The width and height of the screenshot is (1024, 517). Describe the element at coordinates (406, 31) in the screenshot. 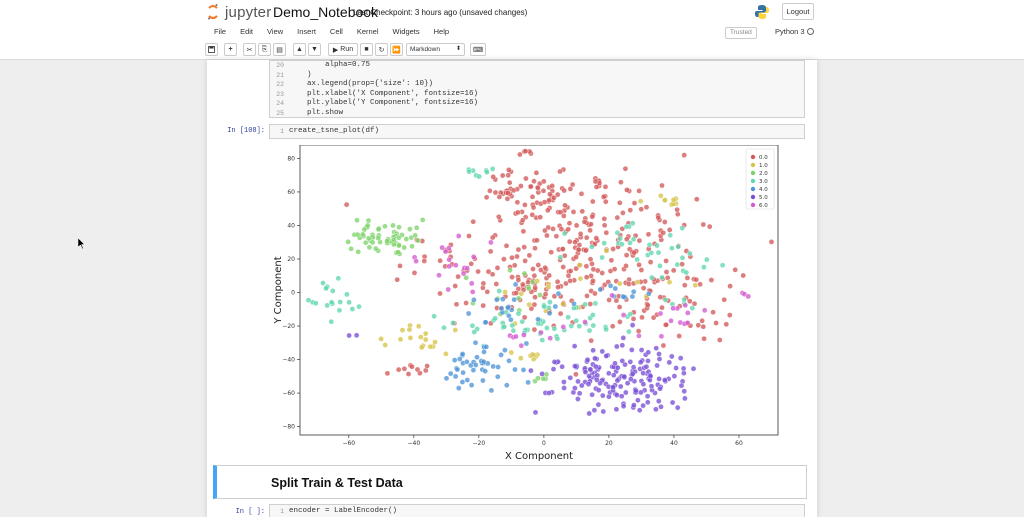

I see `menu-widgets: Widgets` at that location.